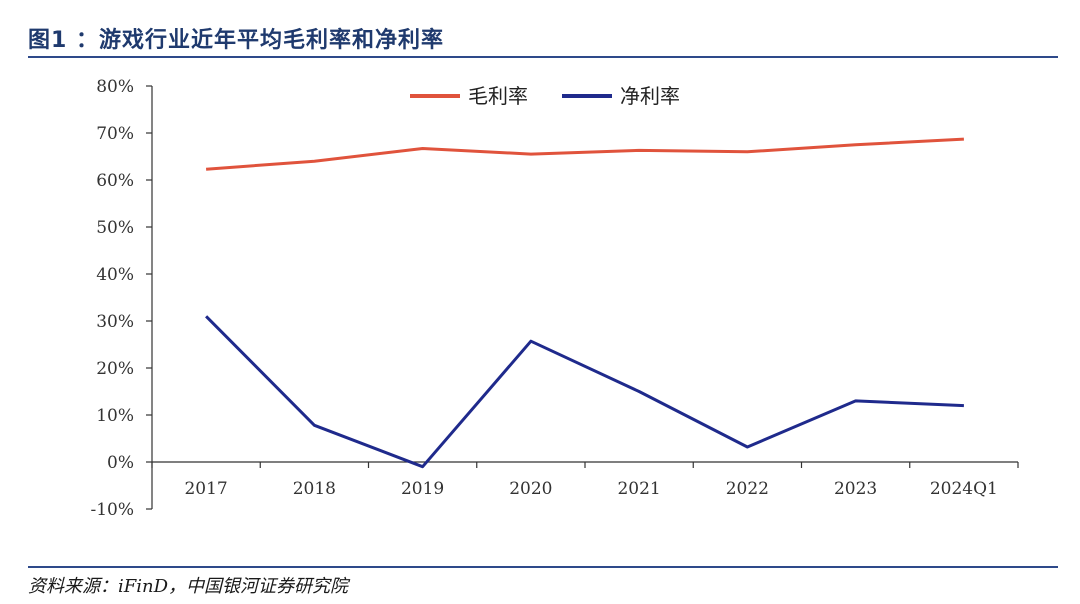 Image resolution: width=1080 pixels, height=604 pixels. I want to click on x-tick-label: 2020, so click(530, 489).